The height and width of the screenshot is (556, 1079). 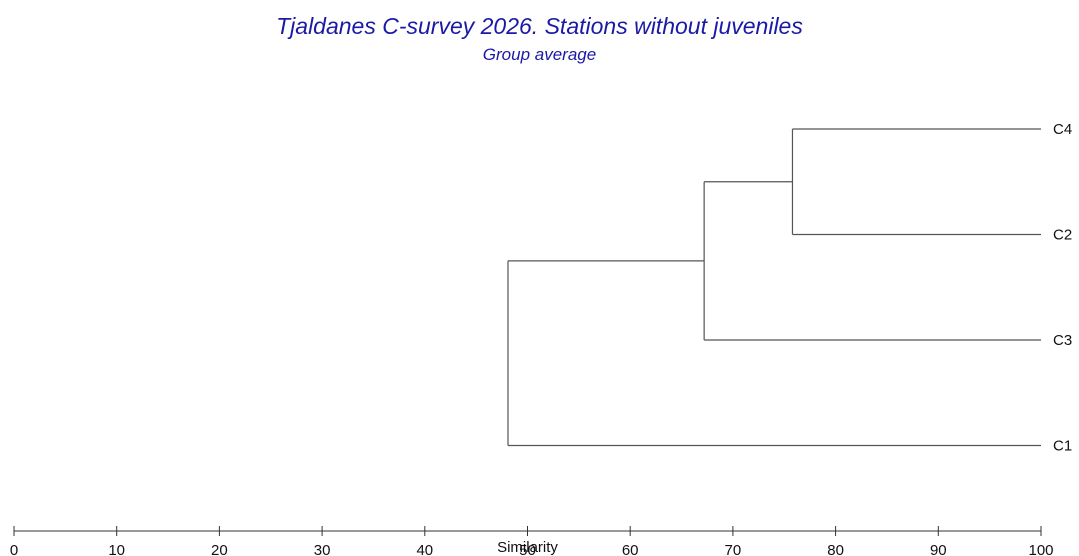 I want to click on x-tick-label-30: 30, so click(x=322, y=549).